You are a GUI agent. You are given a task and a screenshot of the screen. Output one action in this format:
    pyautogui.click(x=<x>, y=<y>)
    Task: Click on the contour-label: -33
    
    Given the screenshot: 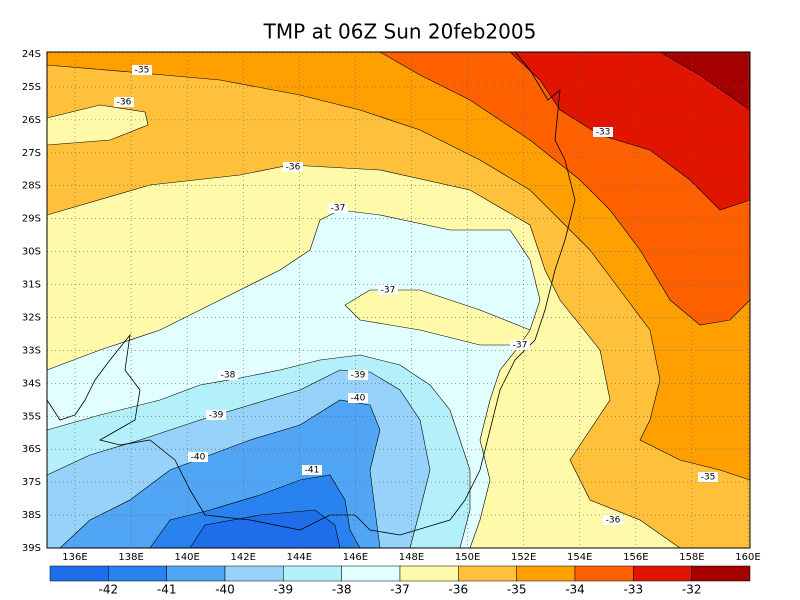 What is the action you would take?
    pyautogui.click(x=603, y=133)
    